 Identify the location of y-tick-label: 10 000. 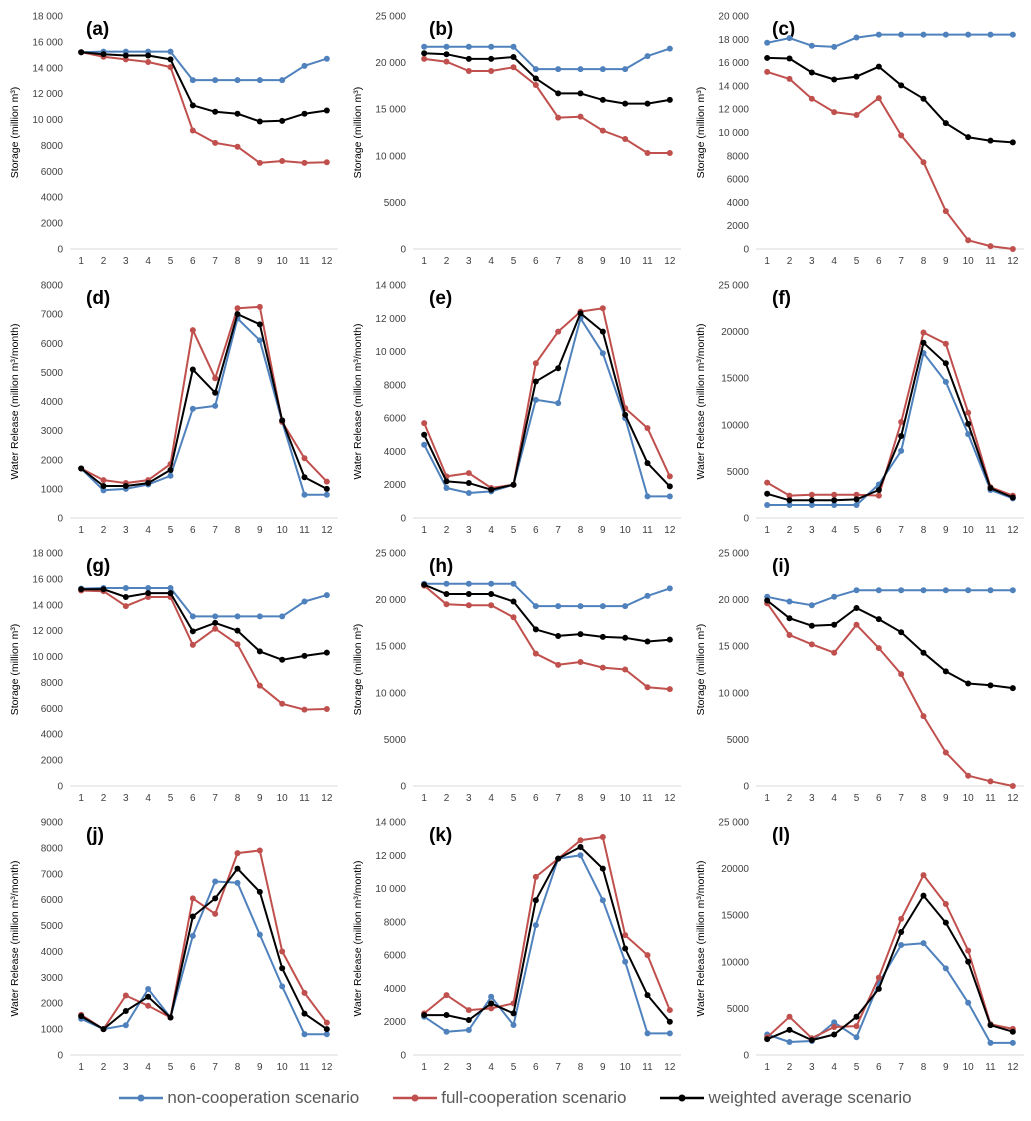
(733, 693).